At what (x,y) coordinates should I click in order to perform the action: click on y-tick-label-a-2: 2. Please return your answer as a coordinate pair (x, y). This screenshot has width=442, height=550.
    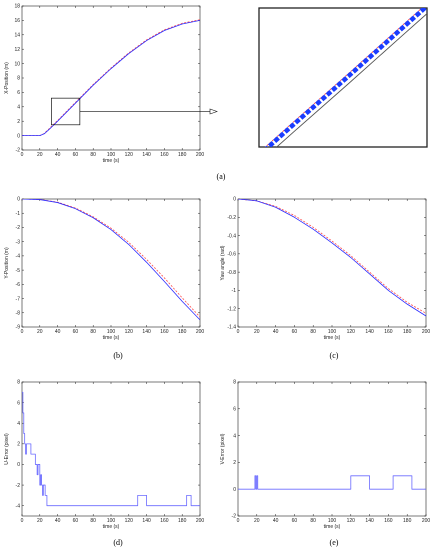
    Looking at the image, I should click on (18, 122).